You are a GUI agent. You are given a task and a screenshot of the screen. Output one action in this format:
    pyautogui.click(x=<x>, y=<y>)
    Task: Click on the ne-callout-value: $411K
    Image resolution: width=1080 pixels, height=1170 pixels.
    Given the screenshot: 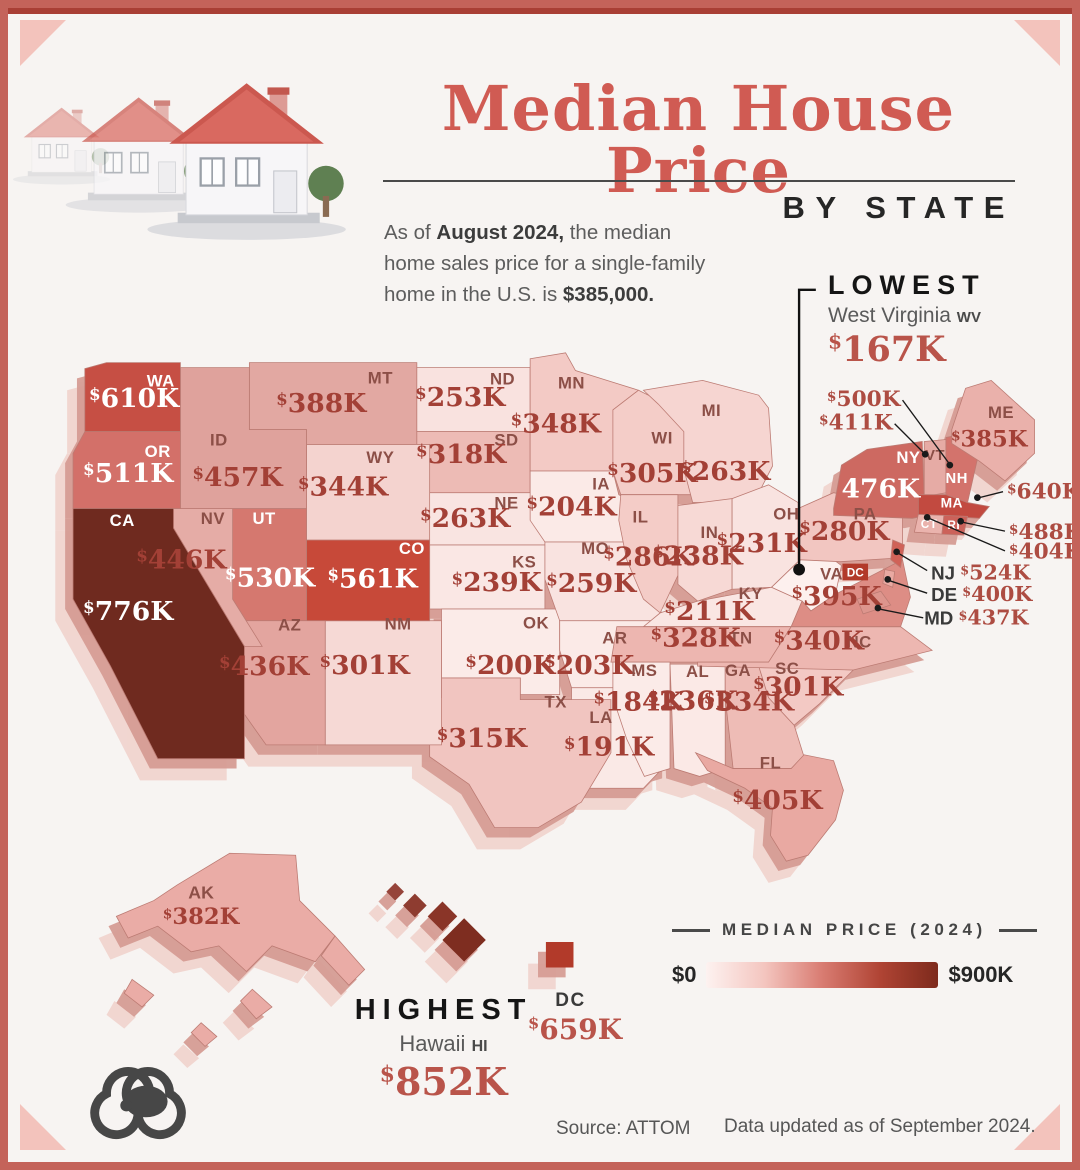 What is the action you would take?
    pyautogui.click(x=856, y=423)
    